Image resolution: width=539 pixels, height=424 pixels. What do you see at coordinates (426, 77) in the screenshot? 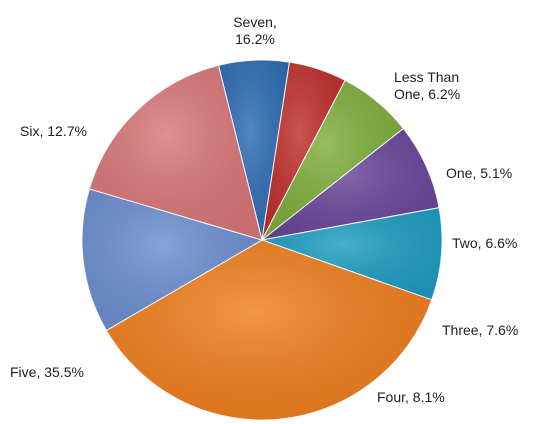
I see `pie-label-line: Less Than` at bounding box center [426, 77].